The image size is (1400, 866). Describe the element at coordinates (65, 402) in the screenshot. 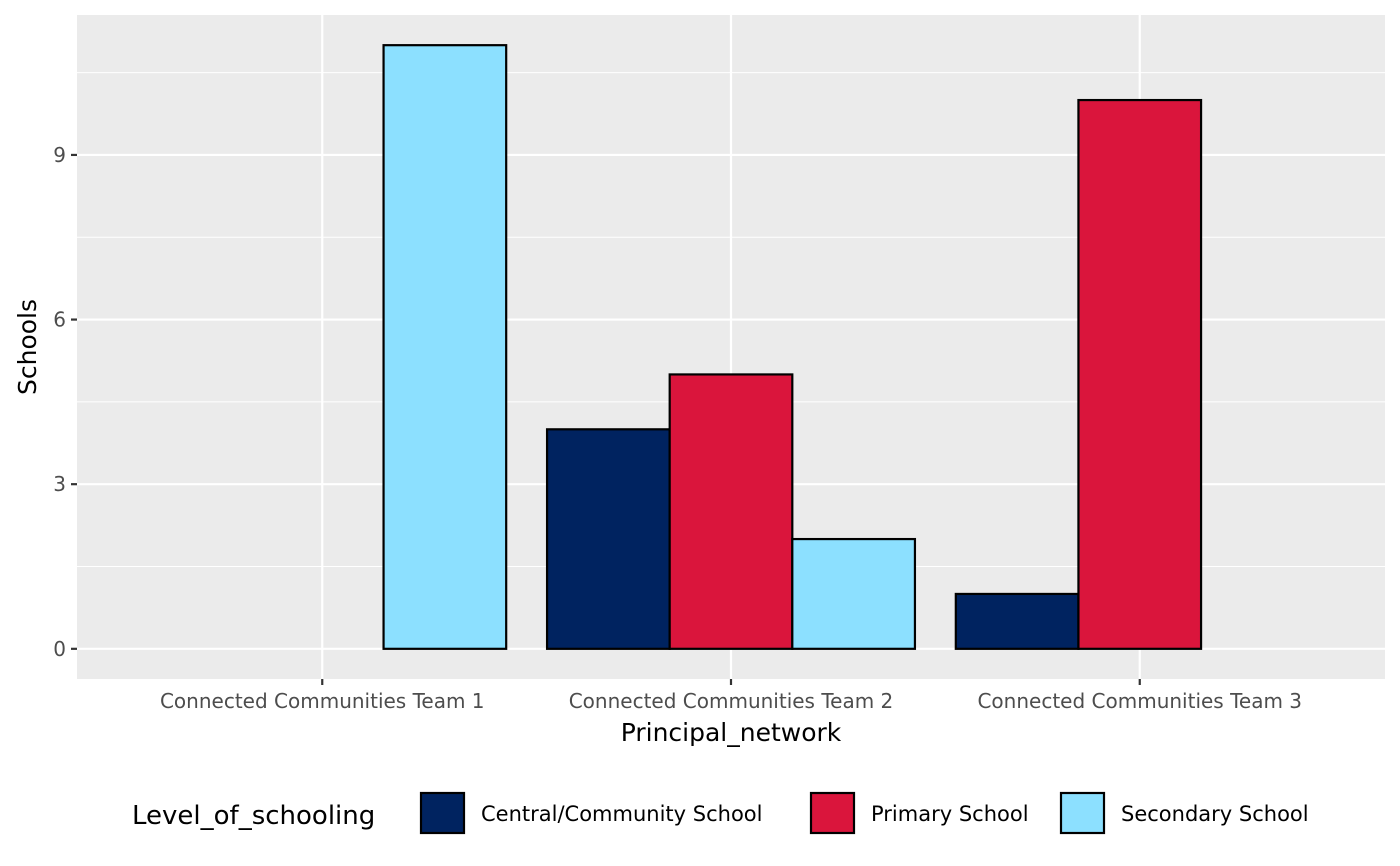

I see `y-axis: 0 3 6 9` at that location.